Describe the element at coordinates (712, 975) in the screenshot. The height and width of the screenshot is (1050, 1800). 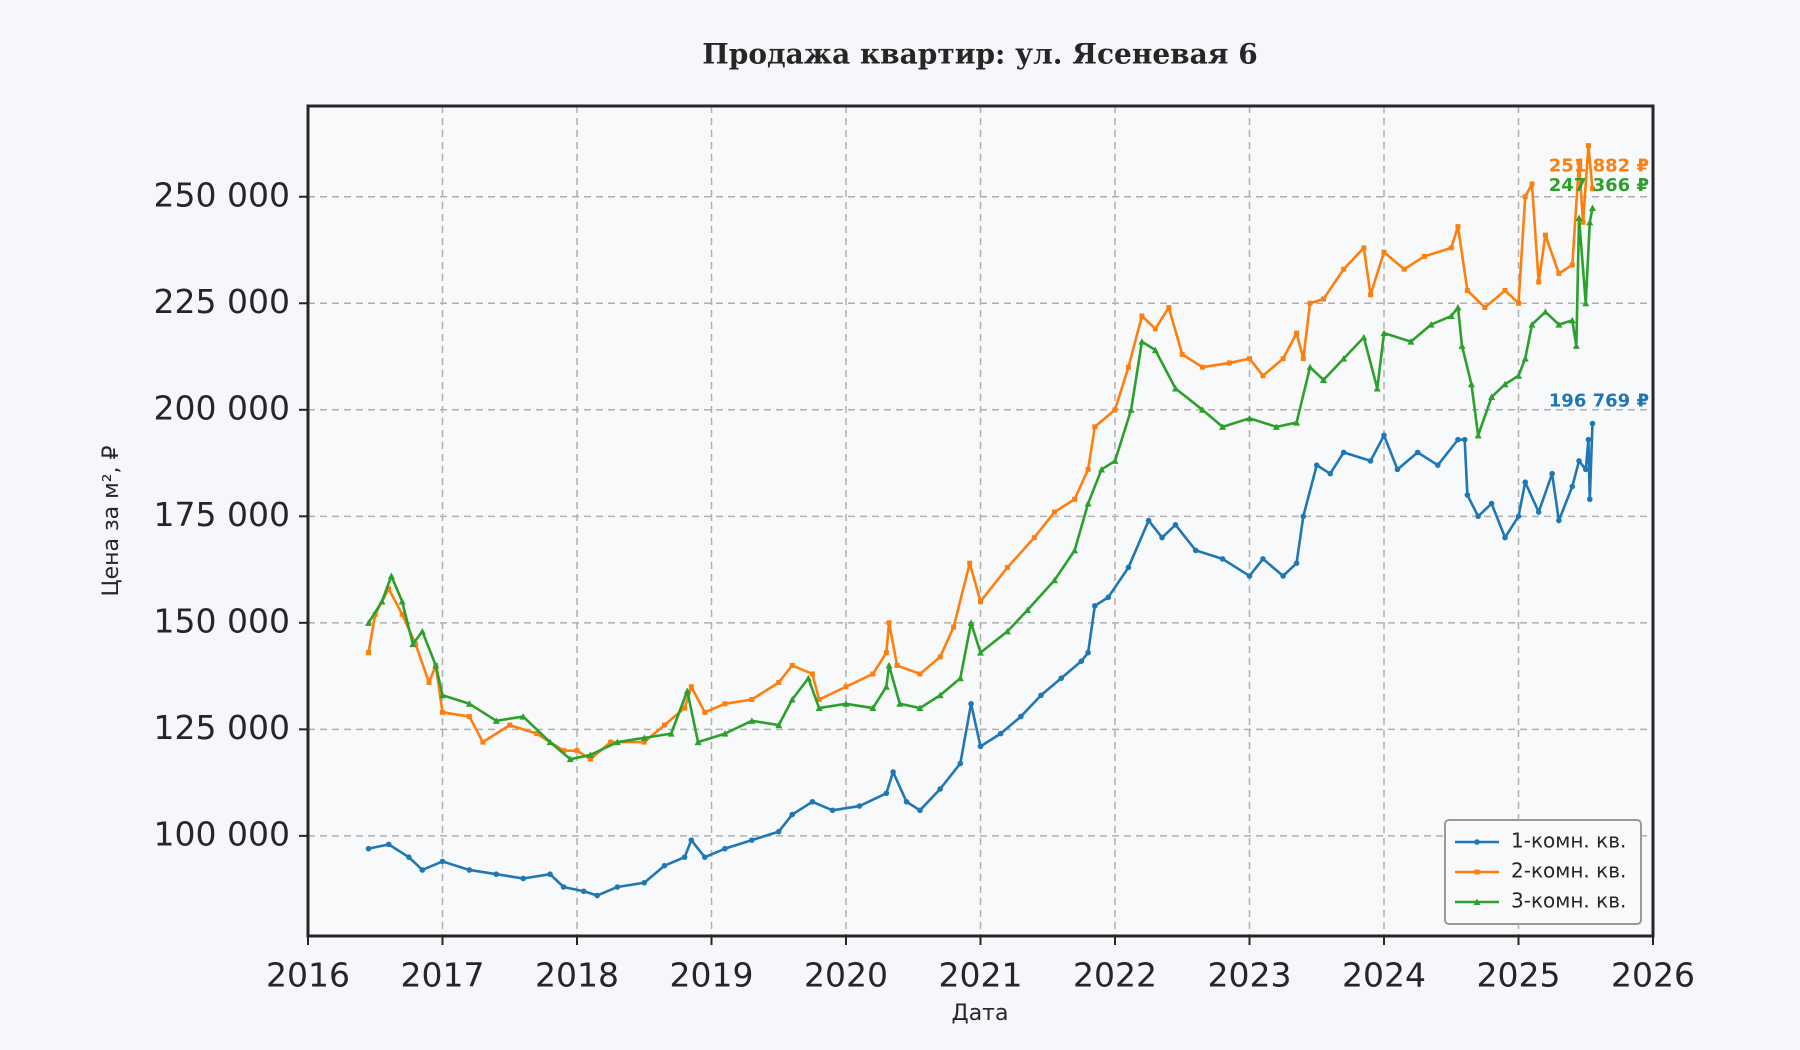
I see `x-tick-label: 2019` at that location.